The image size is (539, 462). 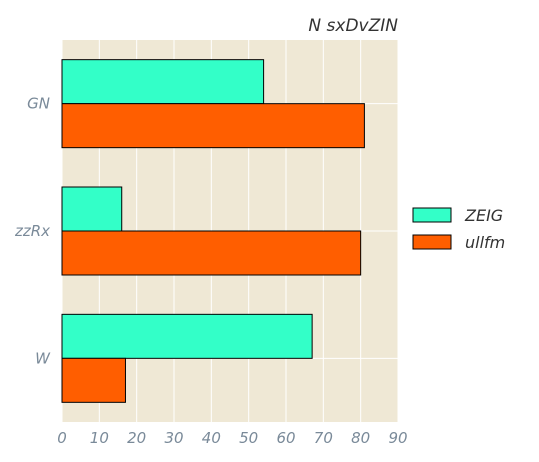 What do you see at coordinates (136, 438) in the screenshot?
I see `x-tick-label: 20` at bounding box center [136, 438].